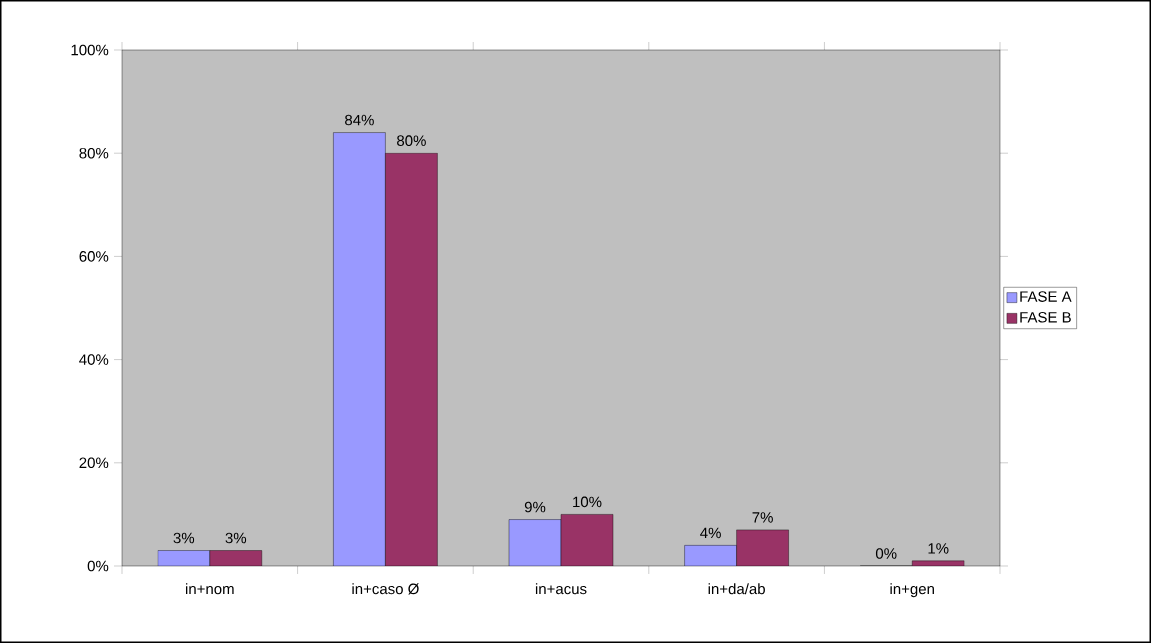 The image size is (1151, 643). What do you see at coordinates (94, 256) in the screenshot?
I see `y-tick-label: 60%` at bounding box center [94, 256].